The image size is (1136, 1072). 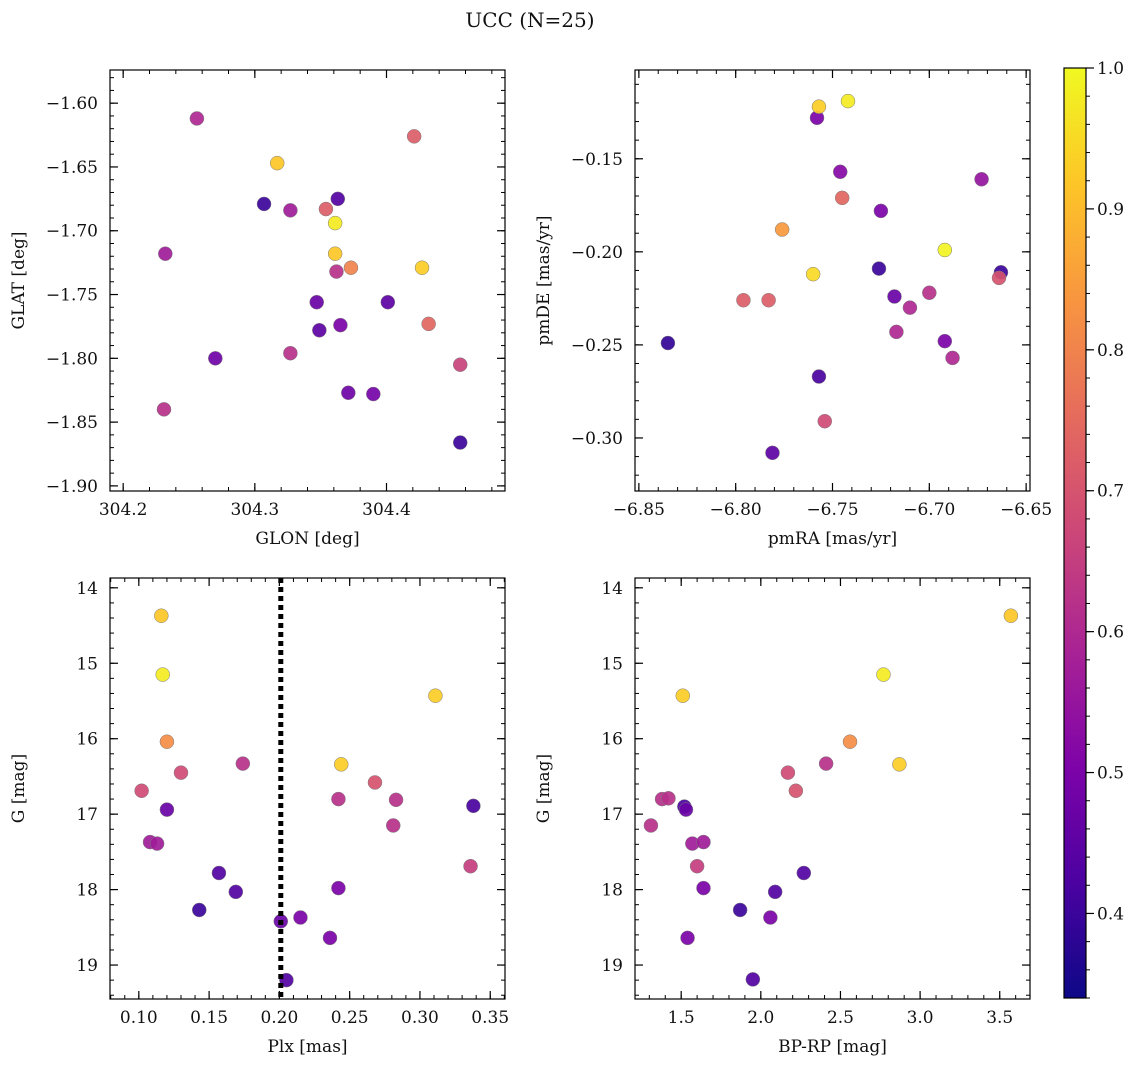 What do you see at coordinates (1110, 492) in the screenshot?
I see `colorbar-tick-label: 0.7` at bounding box center [1110, 492].